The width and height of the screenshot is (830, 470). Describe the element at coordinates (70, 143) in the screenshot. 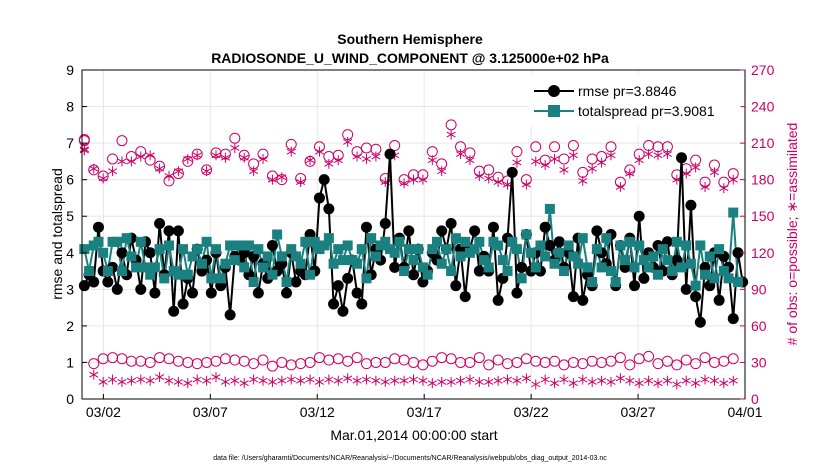

I see `y-tick-label: 7` at that location.